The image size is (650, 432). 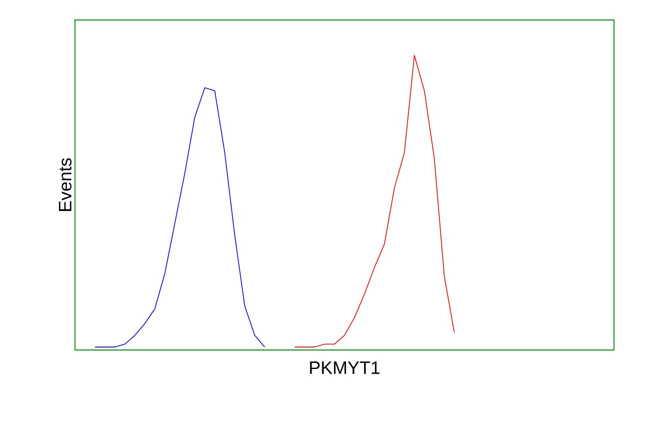 What do you see at coordinates (345, 368) in the screenshot?
I see `x-axis-title: PKMYT1` at bounding box center [345, 368].